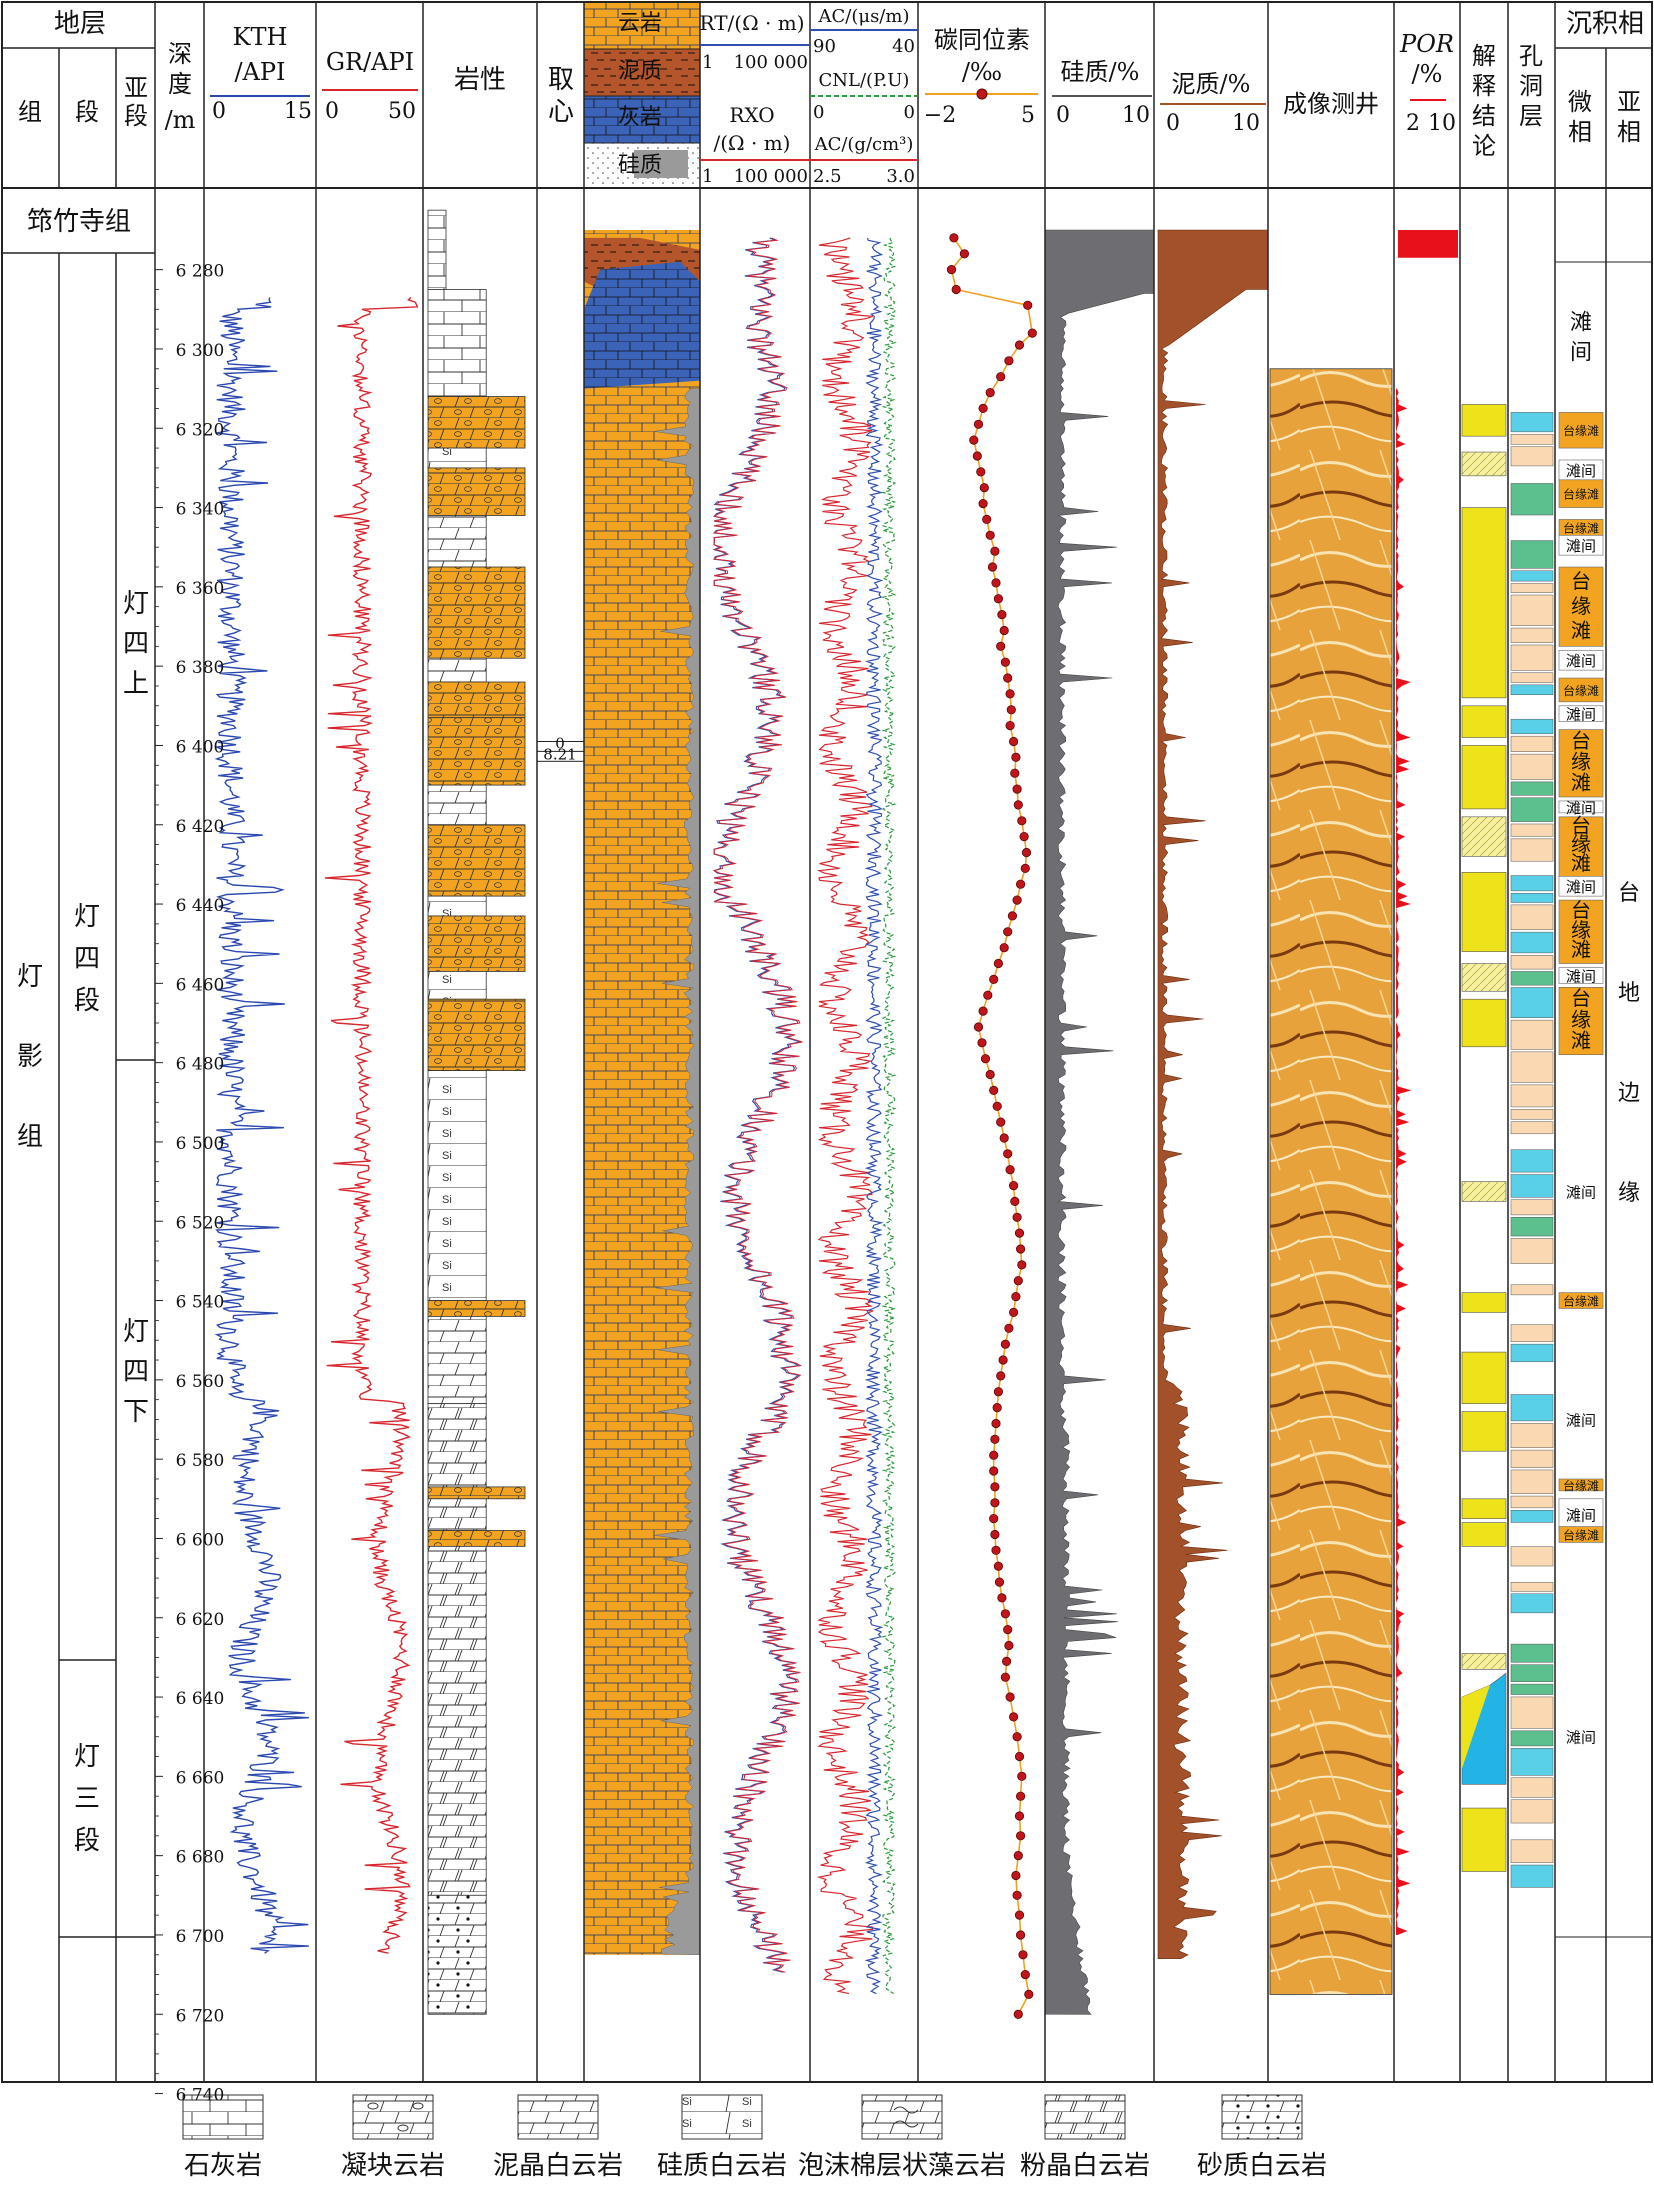 This screenshot has height=2185, width=1654. I want to click on vug-title: 孔洞层, so click(1531, 86).